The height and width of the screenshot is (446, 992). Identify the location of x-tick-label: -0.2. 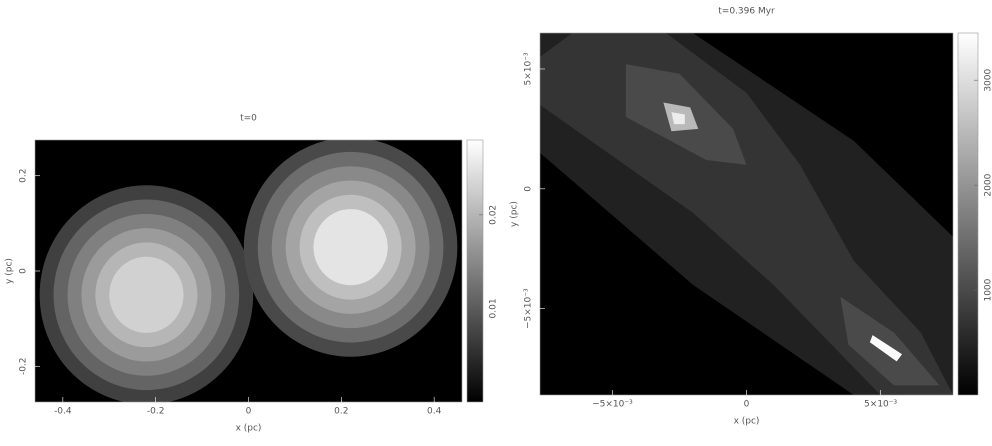
(156, 412).